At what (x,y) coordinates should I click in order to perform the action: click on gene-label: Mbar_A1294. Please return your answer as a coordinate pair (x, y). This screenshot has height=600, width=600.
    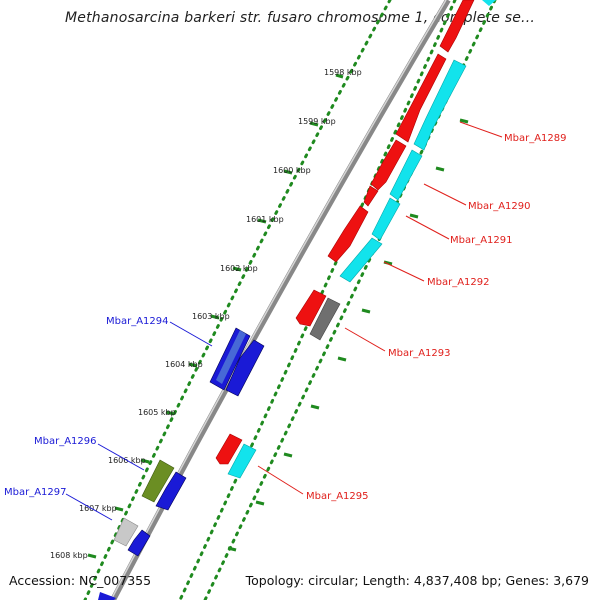
    Looking at the image, I should click on (137, 321).